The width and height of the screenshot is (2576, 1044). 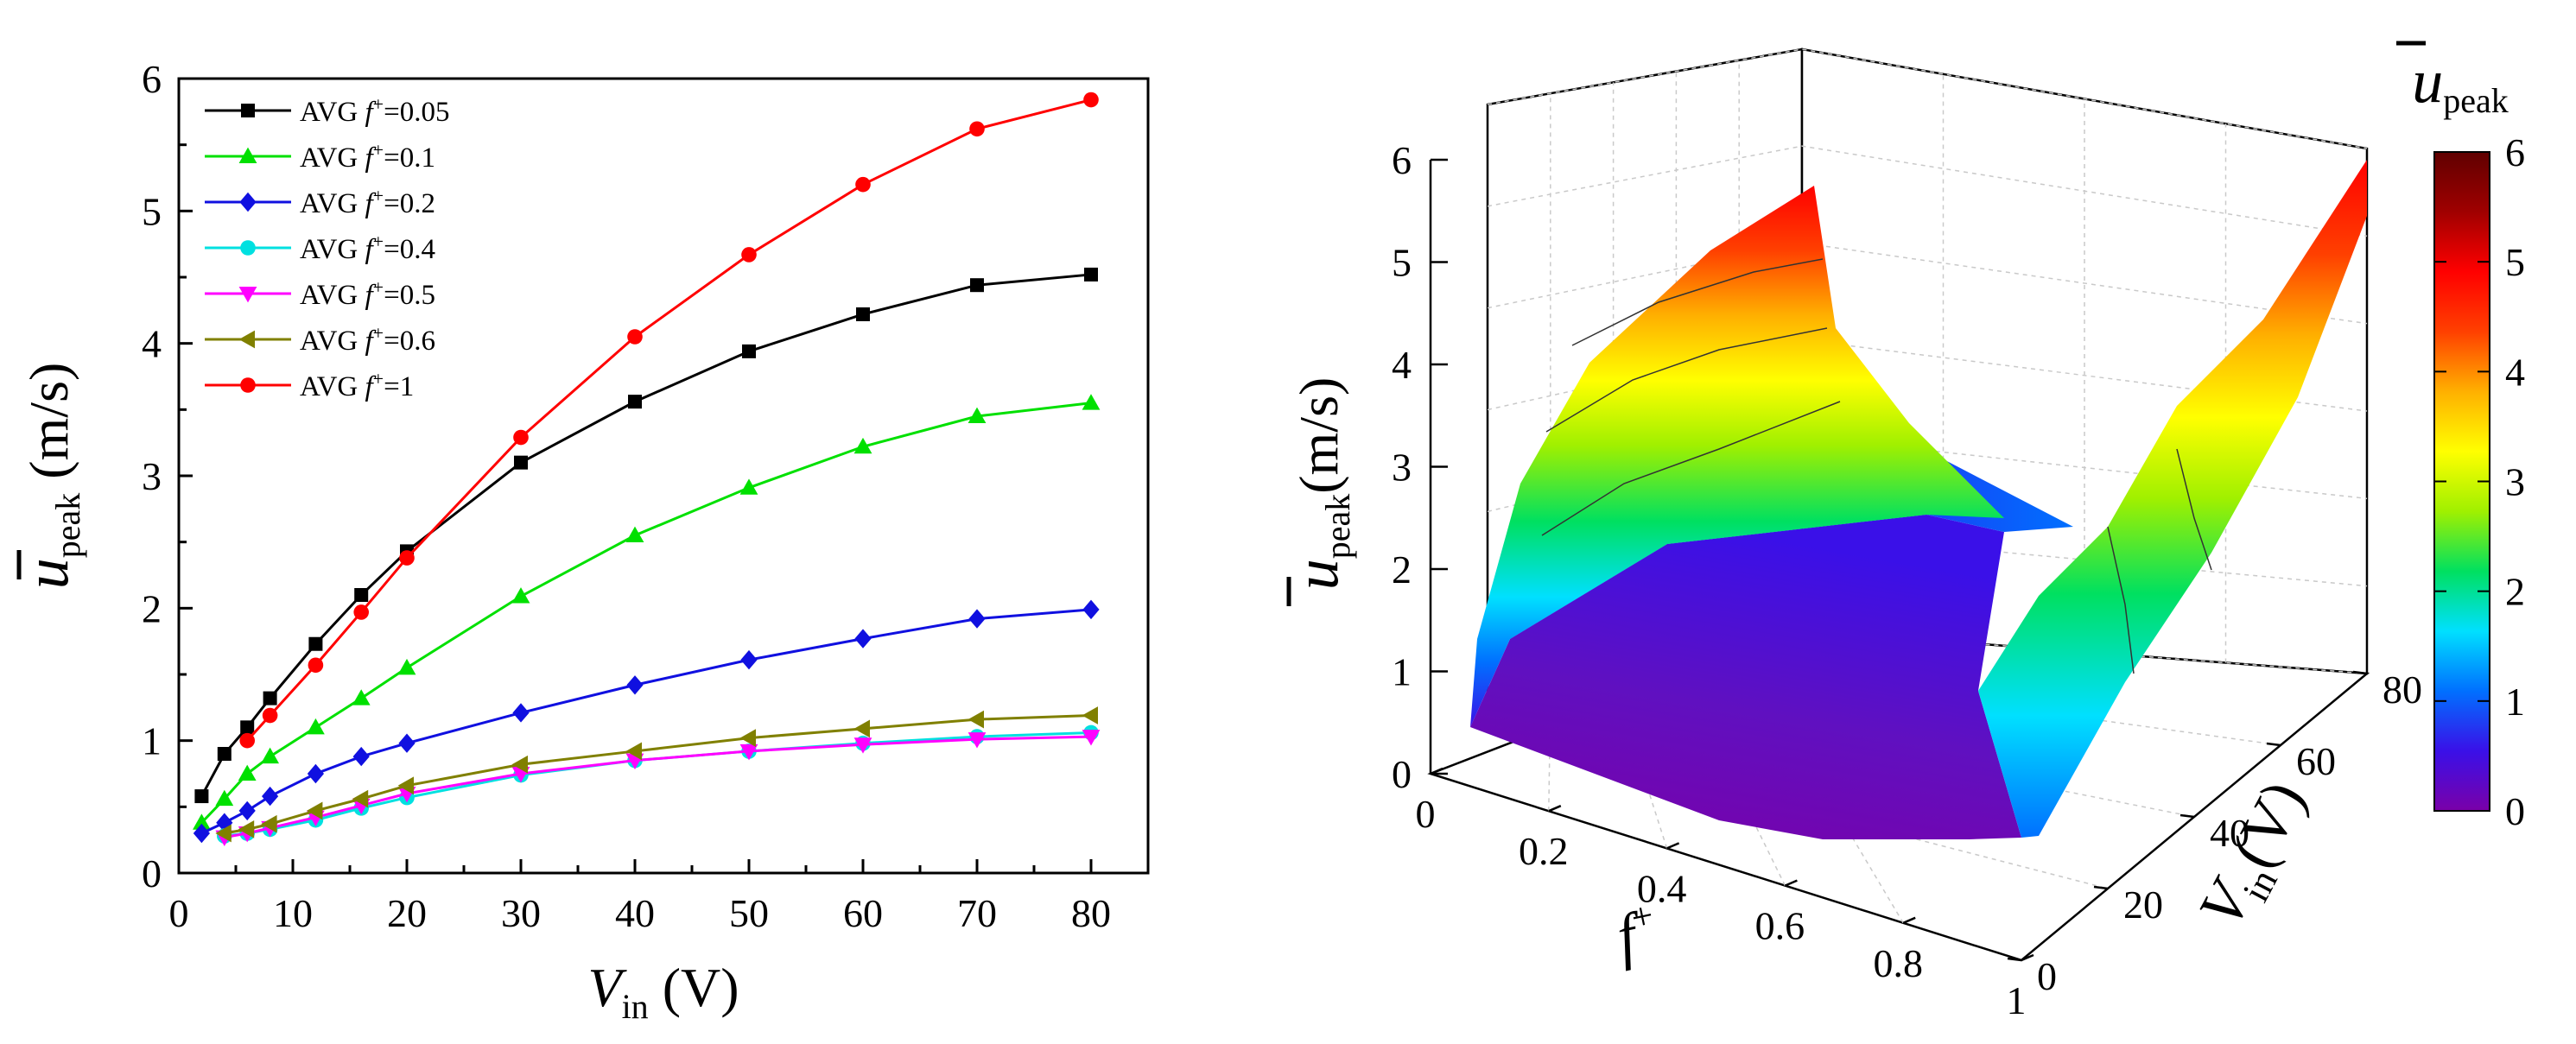 What do you see at coordinates (749, 913) in the screenshot?
I see `x-tick-label: 50` at bounding box center [749, 913].